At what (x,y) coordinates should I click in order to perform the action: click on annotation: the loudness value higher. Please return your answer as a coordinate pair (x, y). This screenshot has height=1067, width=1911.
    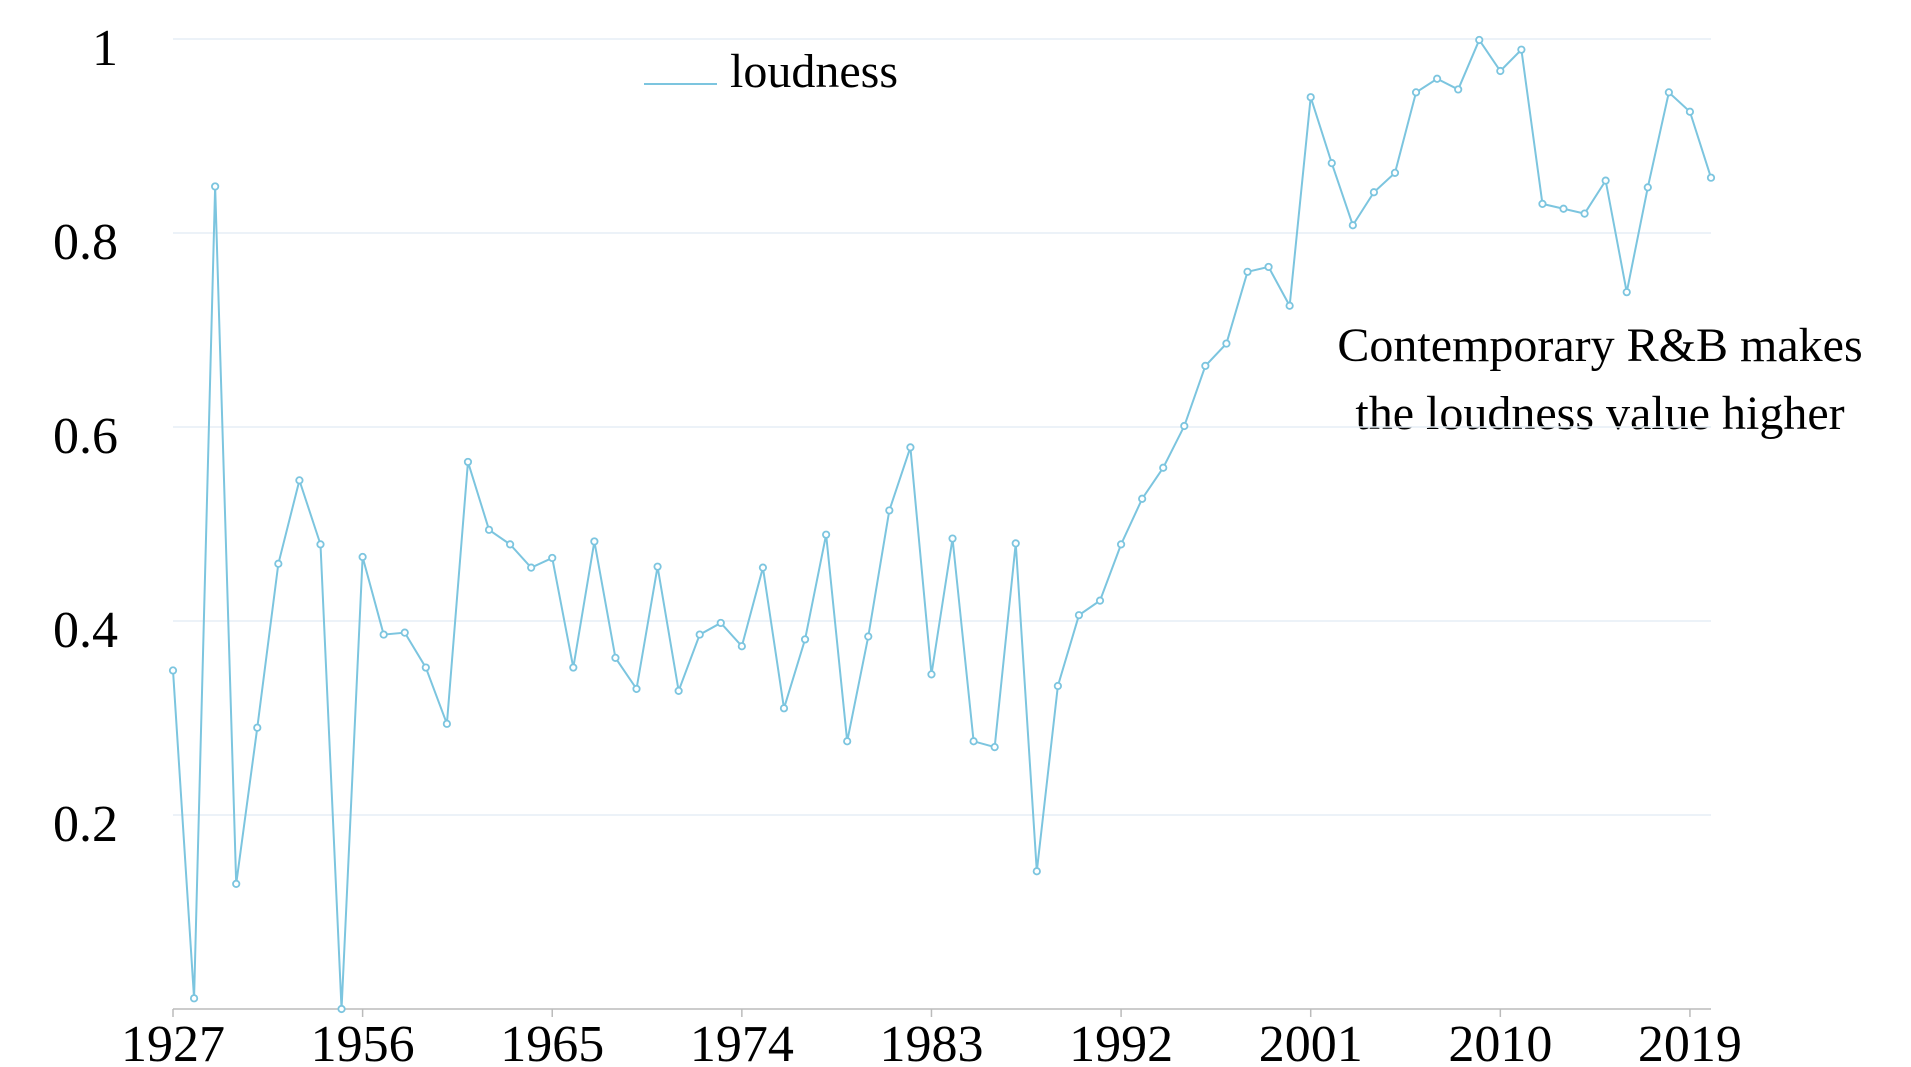
    Looking at the image, I should click on (1599, 413).